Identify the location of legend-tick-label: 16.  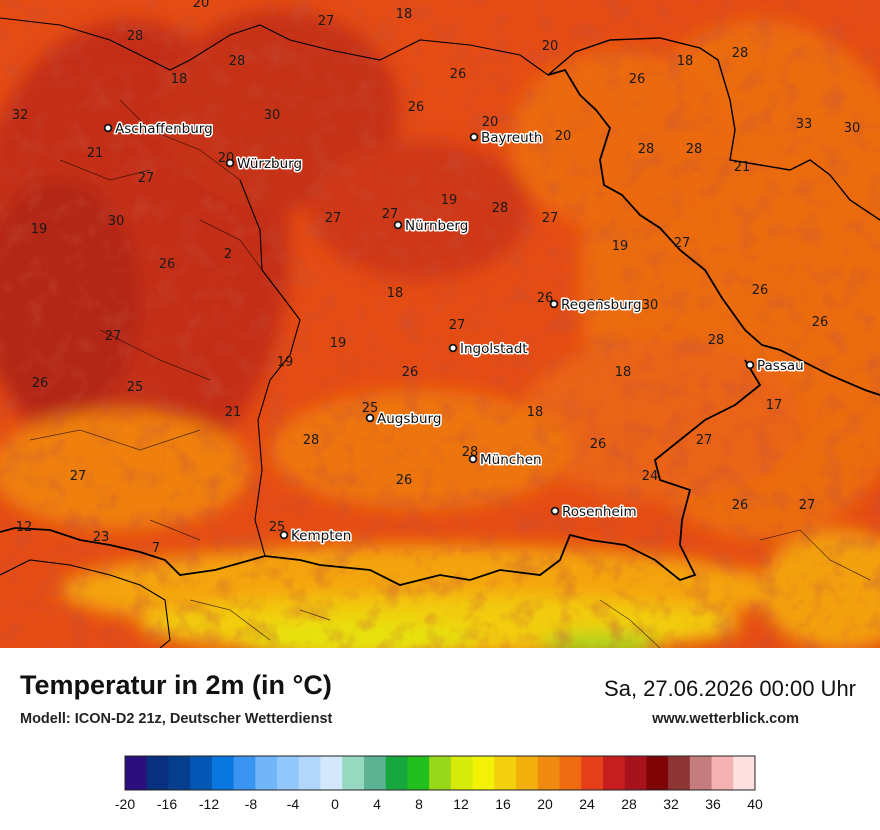
(503, 804).